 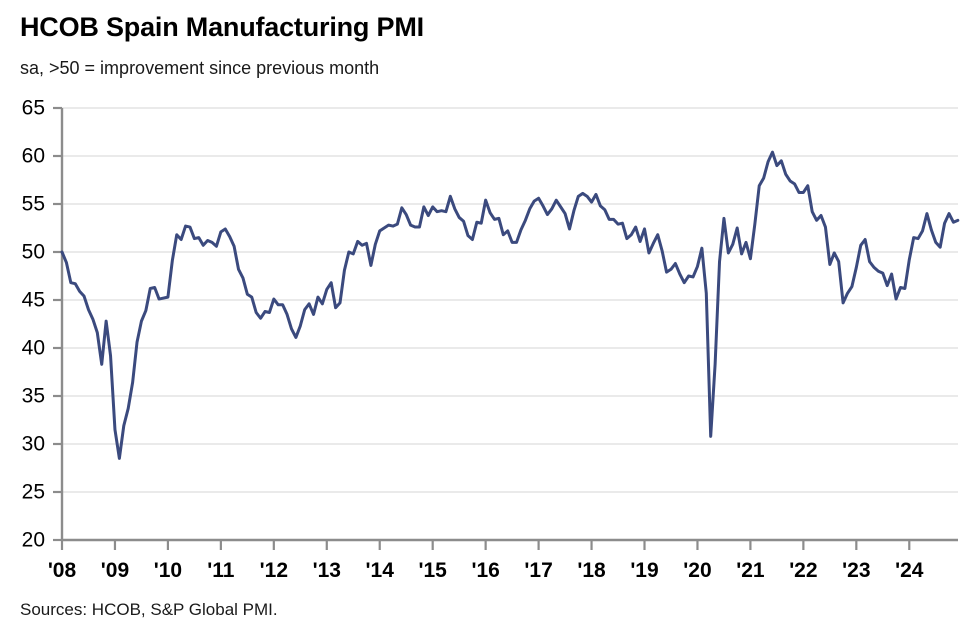 What do you see at coordinates (33, 156) in the screenshot?
I see `y-tick-label: 60` at bounding box center [33, 156].